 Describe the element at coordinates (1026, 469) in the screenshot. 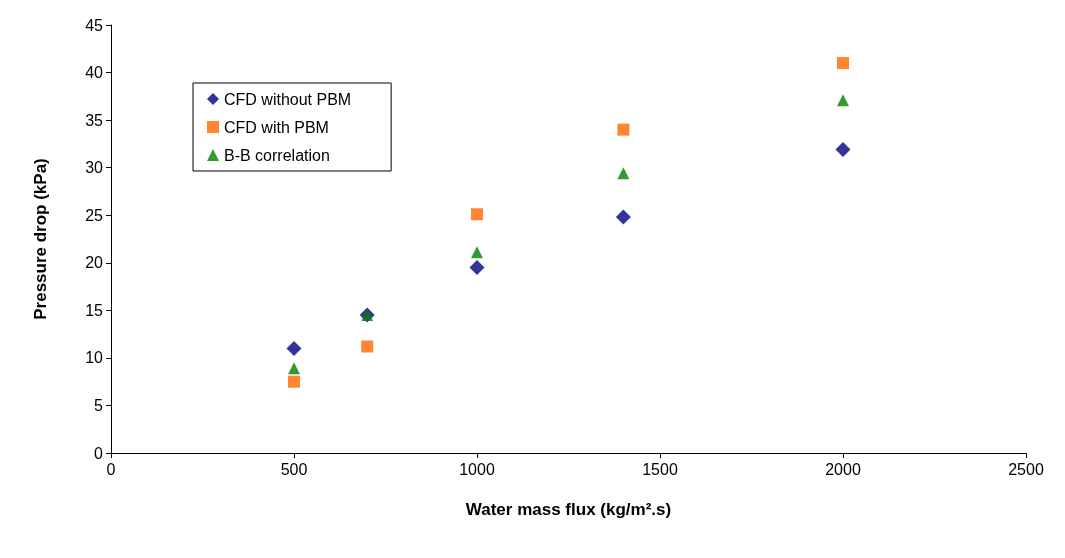

I see `x-tick-label: 2500` at that location.